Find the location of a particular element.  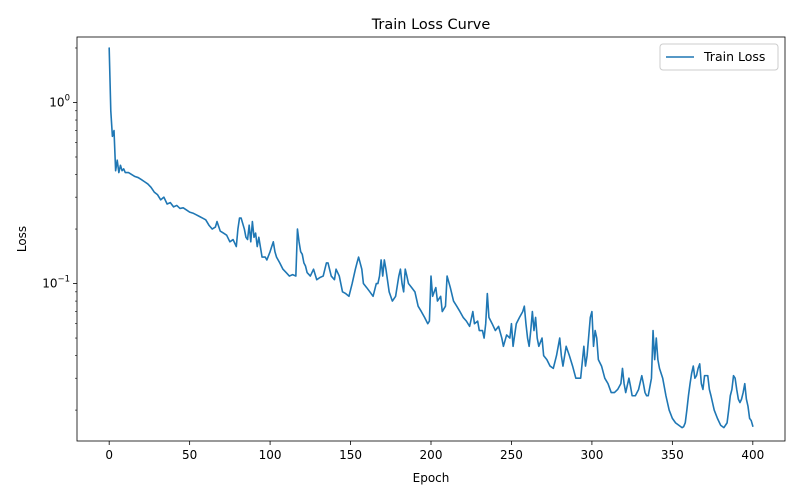

legend-box is located at coordinates (719, 57).